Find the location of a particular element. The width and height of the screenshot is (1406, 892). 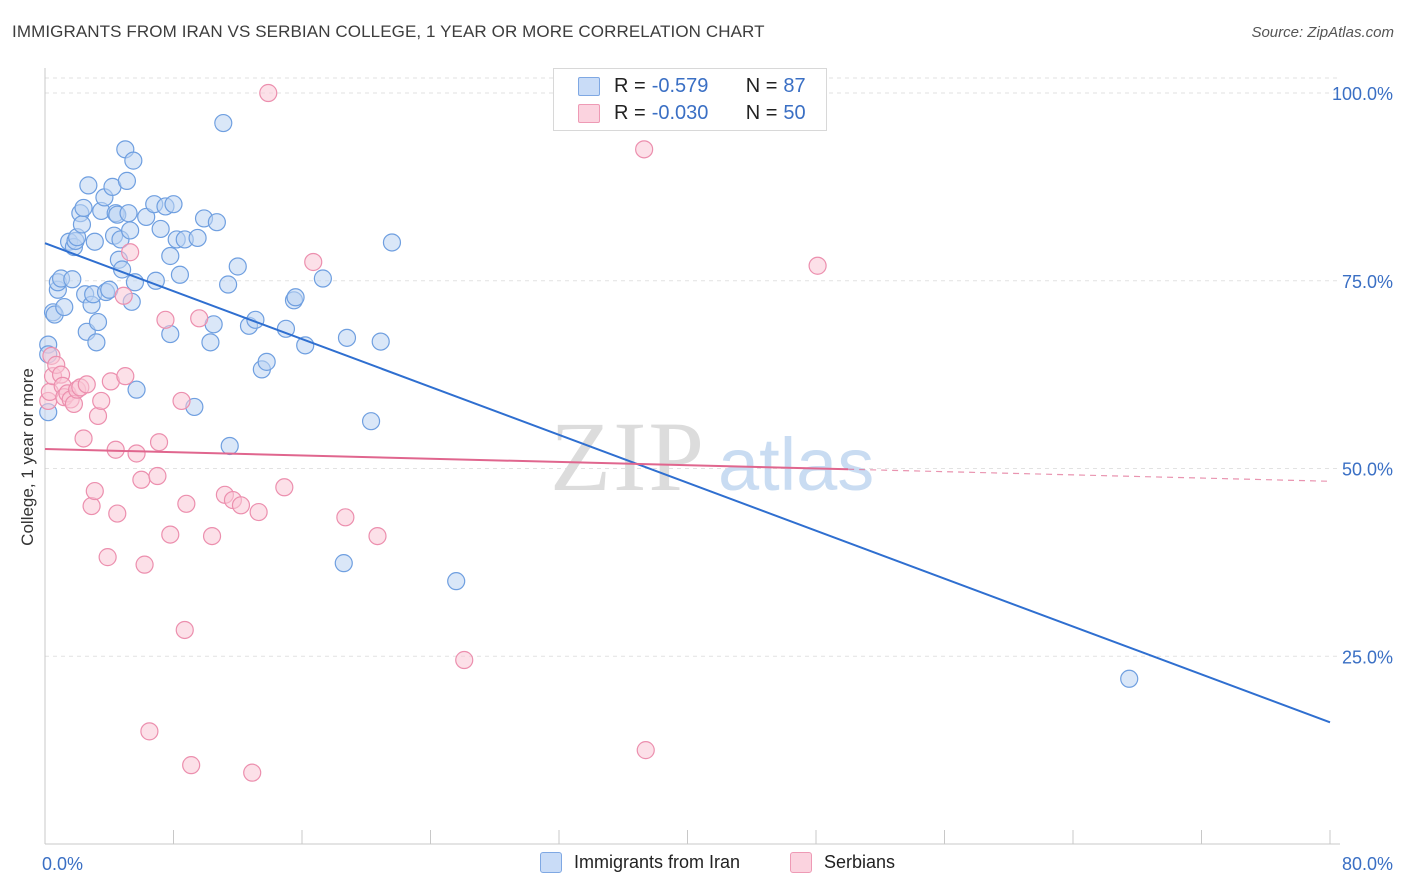

legend-n-value: 50 is located at coordinates (794, 112).